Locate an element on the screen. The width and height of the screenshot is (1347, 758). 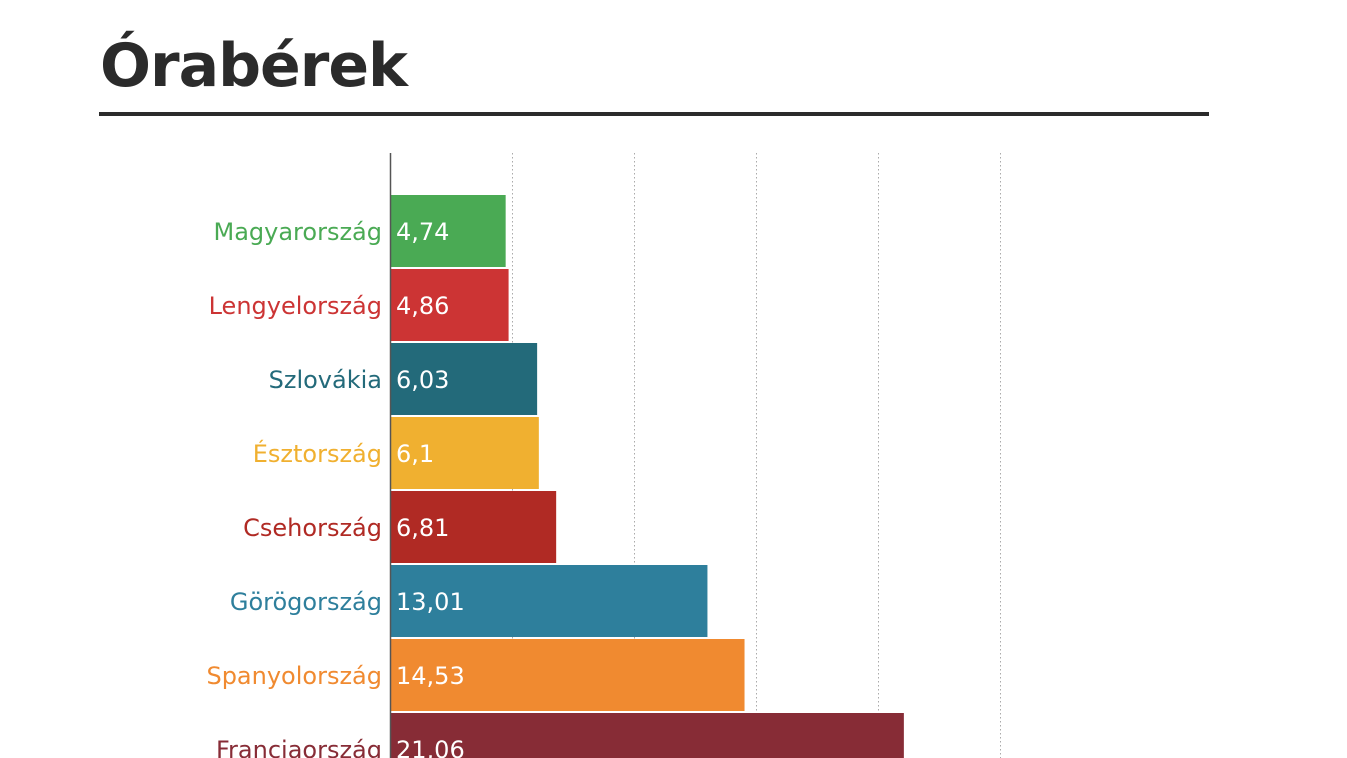
category-label-4: Észtország is located at coordinates (317, 453).